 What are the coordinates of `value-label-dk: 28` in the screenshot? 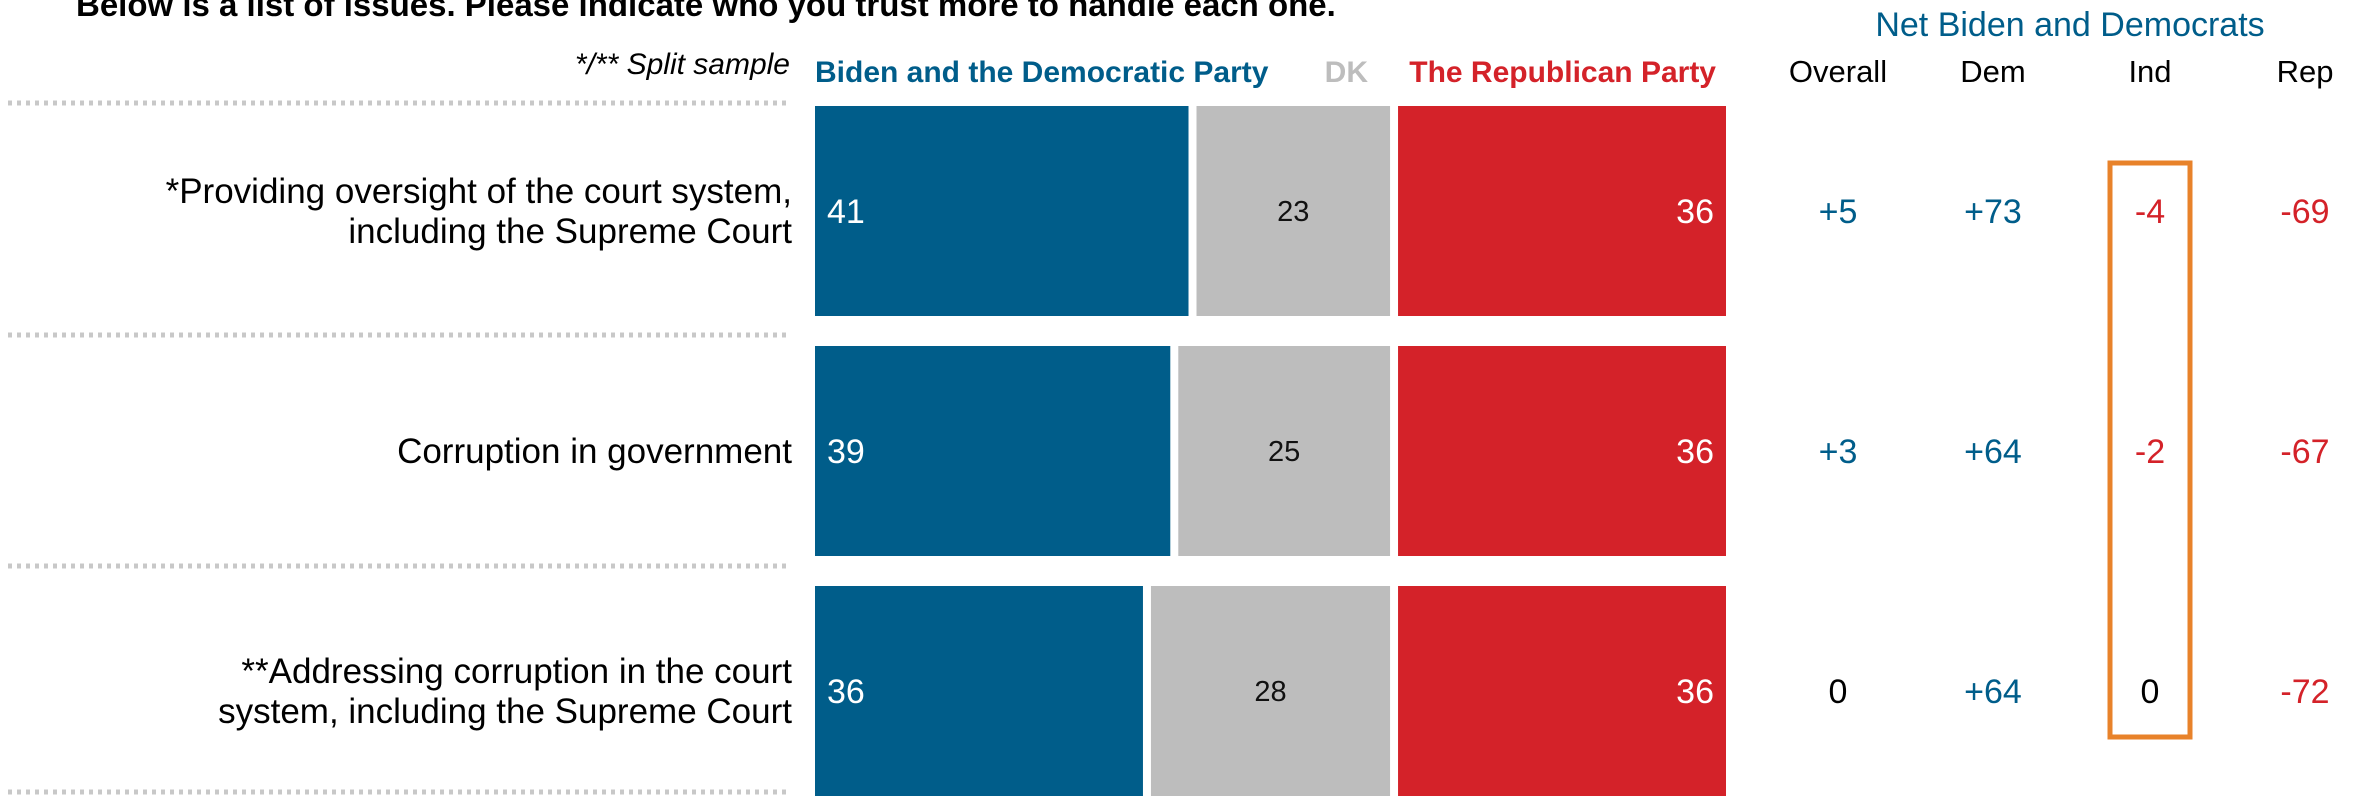 It's located at (1270, 692).